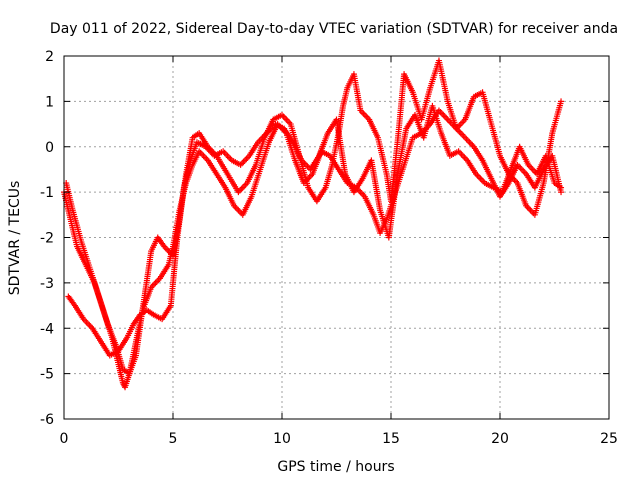 The width and height of the screenshot is (640, 480). I want to click on x-tick-label: 10, so click(282, 439).